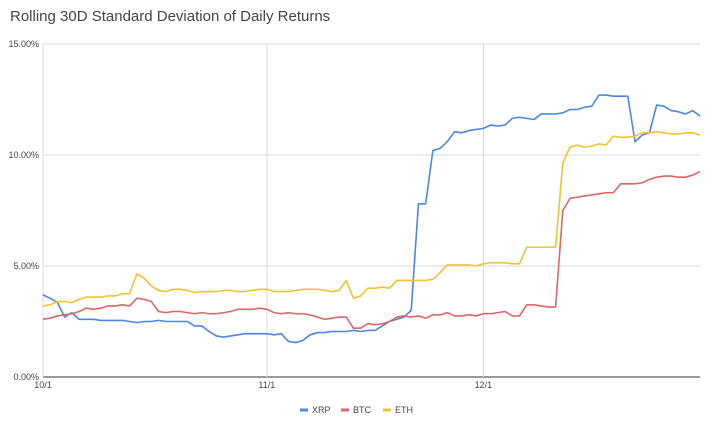  Describe the element at coordinates (43, 385) in the screenshot. I see `x-tick-label: 10/1` at that location.